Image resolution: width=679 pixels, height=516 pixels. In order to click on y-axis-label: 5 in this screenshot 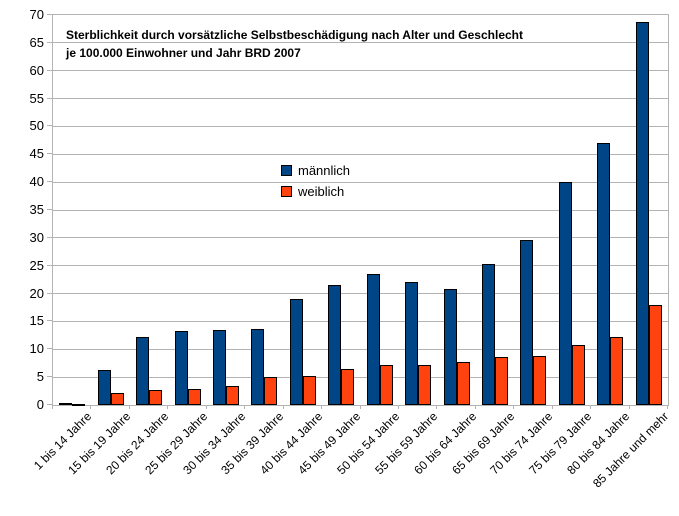, I will do `click(40, 377)`.